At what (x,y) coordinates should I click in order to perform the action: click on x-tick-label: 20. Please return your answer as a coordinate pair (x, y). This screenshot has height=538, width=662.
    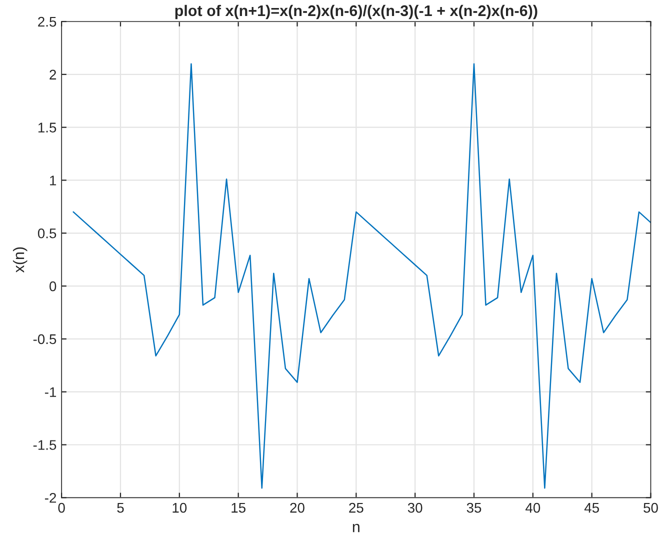
    Looking at the image, I should click on (297, 507).